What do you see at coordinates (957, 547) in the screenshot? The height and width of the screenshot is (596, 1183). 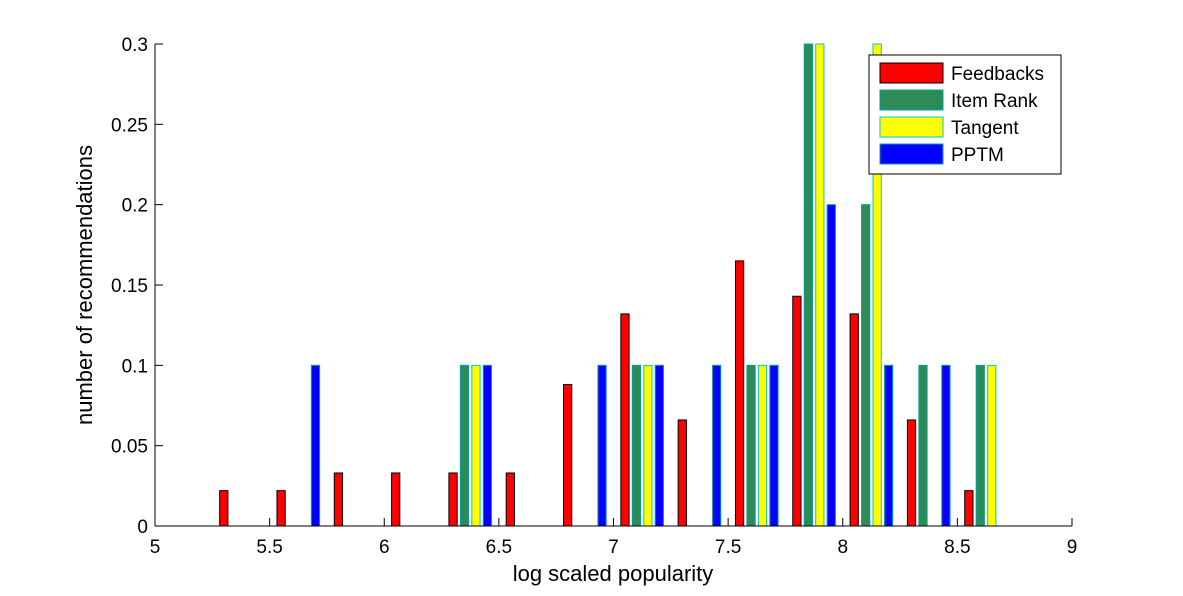 I see `x-tick-label: 8.5` at bounding box center [957, 547].